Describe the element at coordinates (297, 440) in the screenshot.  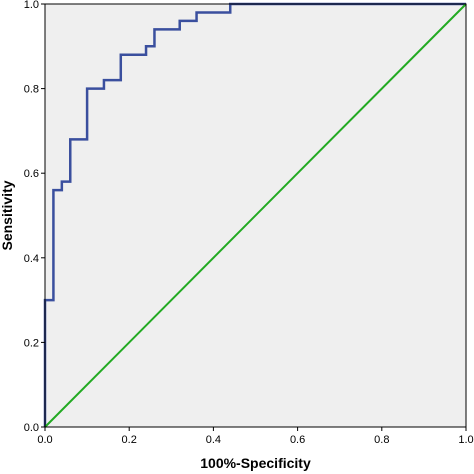
I see `x-tick-label: 0.6` at that location.